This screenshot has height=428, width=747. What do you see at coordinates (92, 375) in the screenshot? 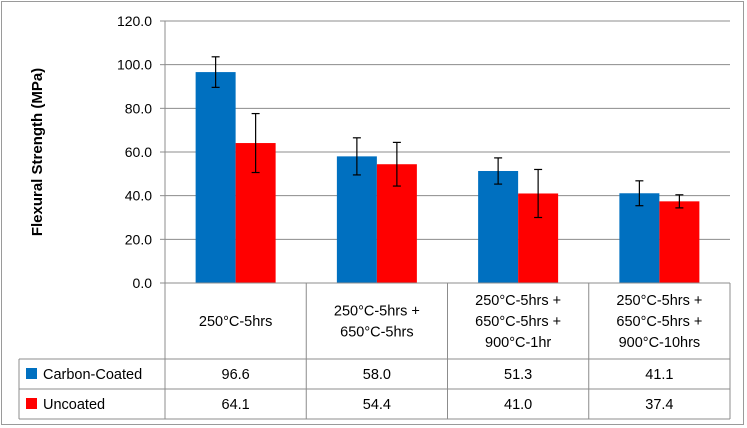
I see `legend-label: Carbon-Coated` at bounding box center [92, 375].